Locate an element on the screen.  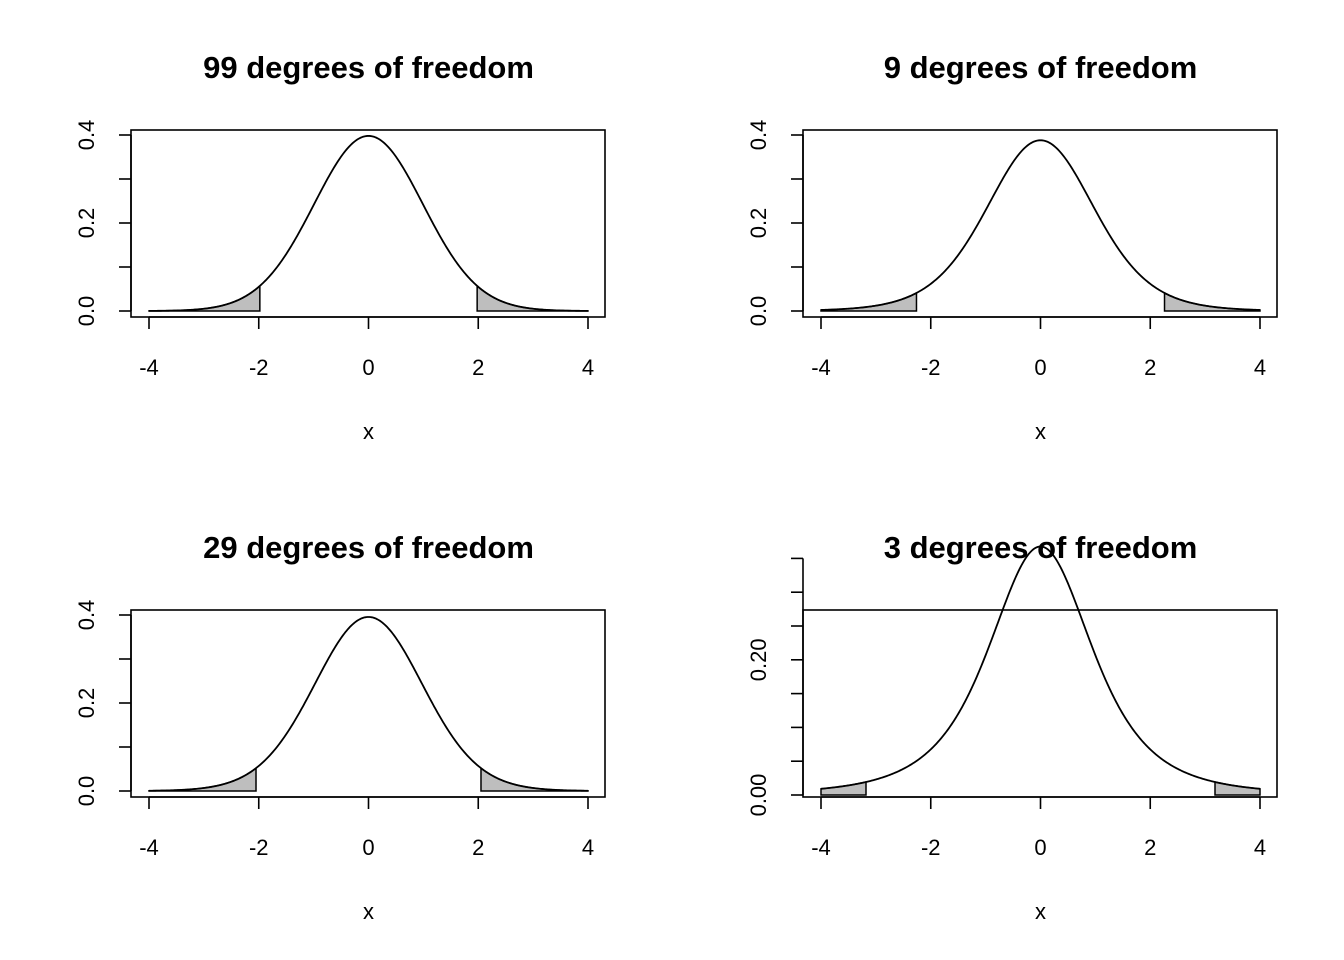
panel-3-density-curve is located at coordinates (368, 704).